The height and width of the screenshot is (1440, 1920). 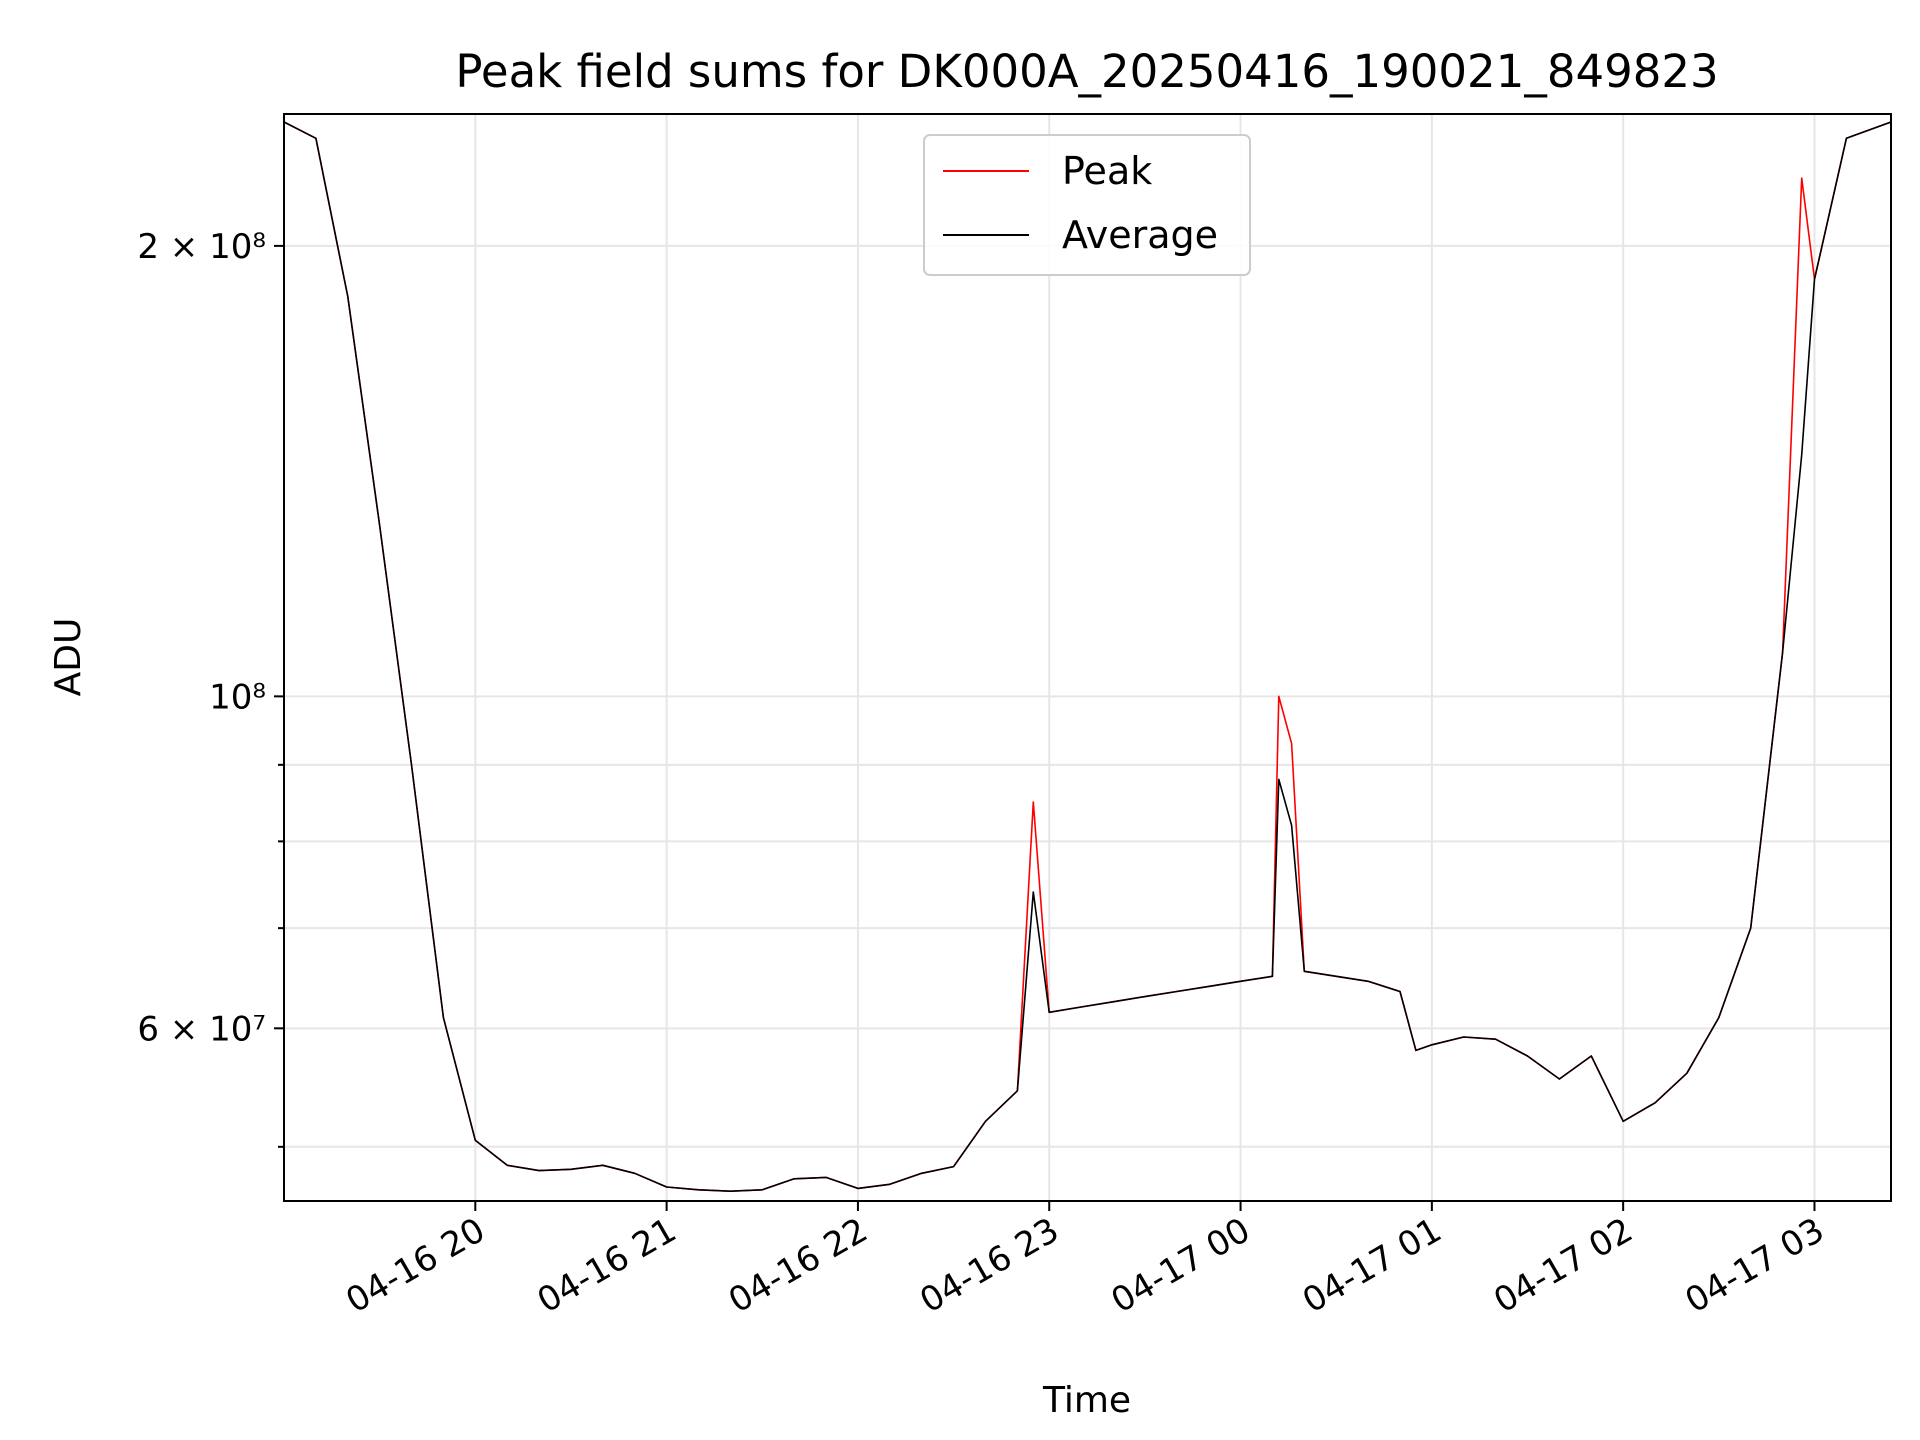 What do you see at coordinates (201, 247) in the screenshot?
I see `y-tick-label: 2 × 10⁸` at bounding box center [201, 247].